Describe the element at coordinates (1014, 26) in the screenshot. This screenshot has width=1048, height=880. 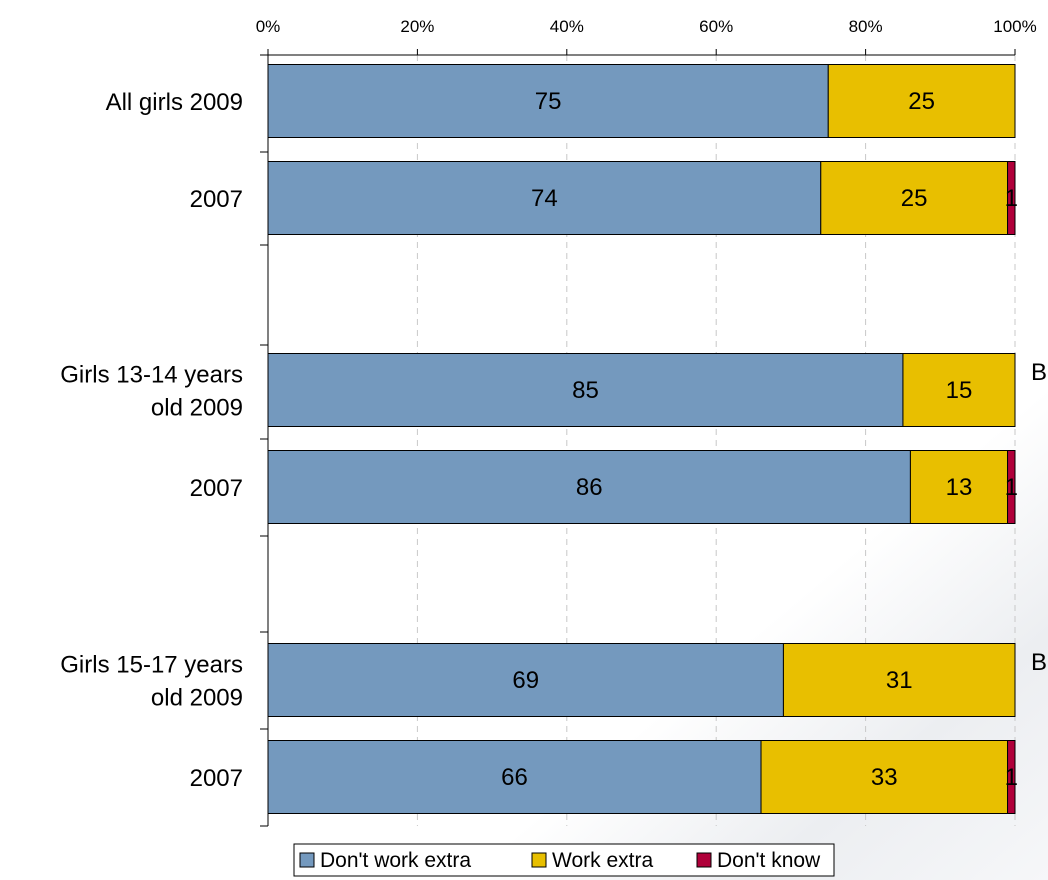
I see `x-tick-label: 100%` at that location.